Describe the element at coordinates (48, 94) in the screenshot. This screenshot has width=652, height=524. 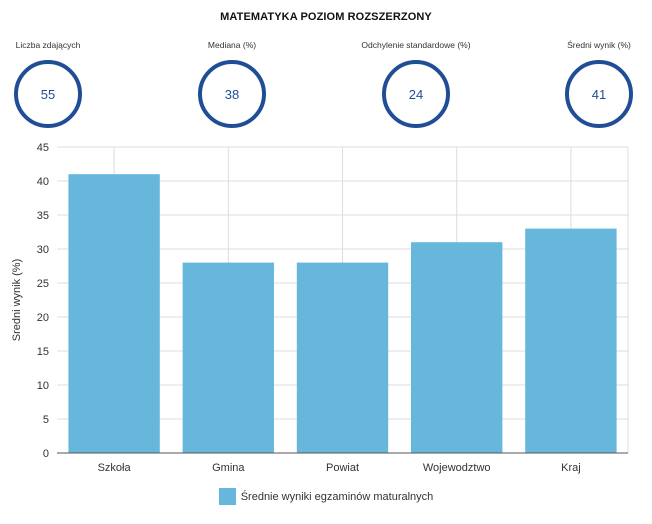
I see `stat-ring: 55` at that location.